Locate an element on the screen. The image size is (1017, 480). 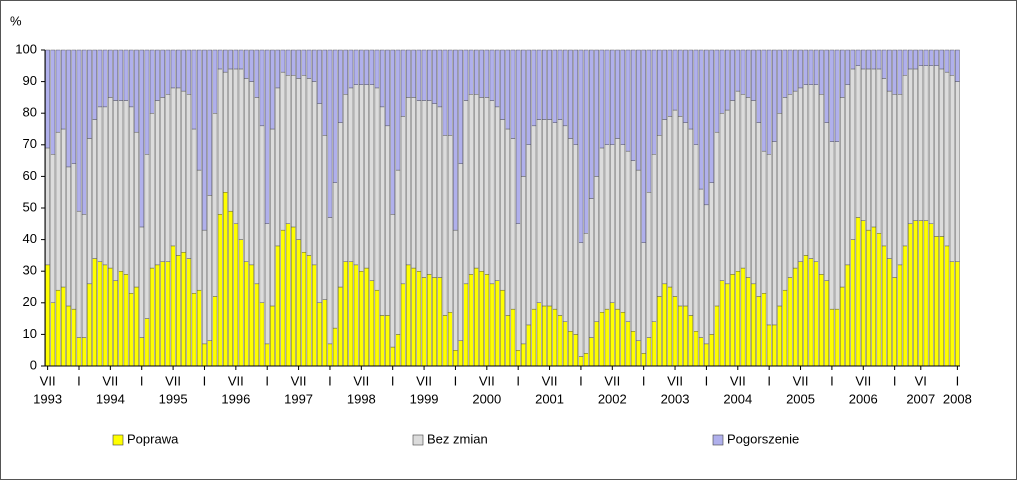
x-year-label: 2005 is located at coordinates (800, 398).